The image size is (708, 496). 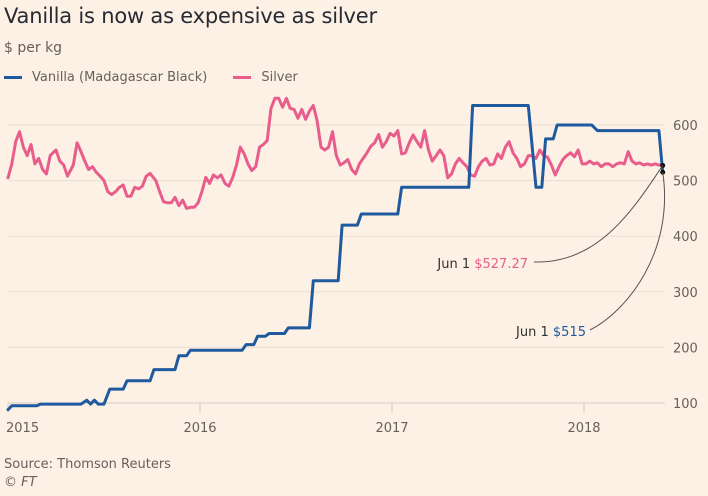 What do you see at coordinates (303, 419) in the screenshot?
I see `x-axis: 2015 2016 2017 2018` at bounding box center [303, 419].